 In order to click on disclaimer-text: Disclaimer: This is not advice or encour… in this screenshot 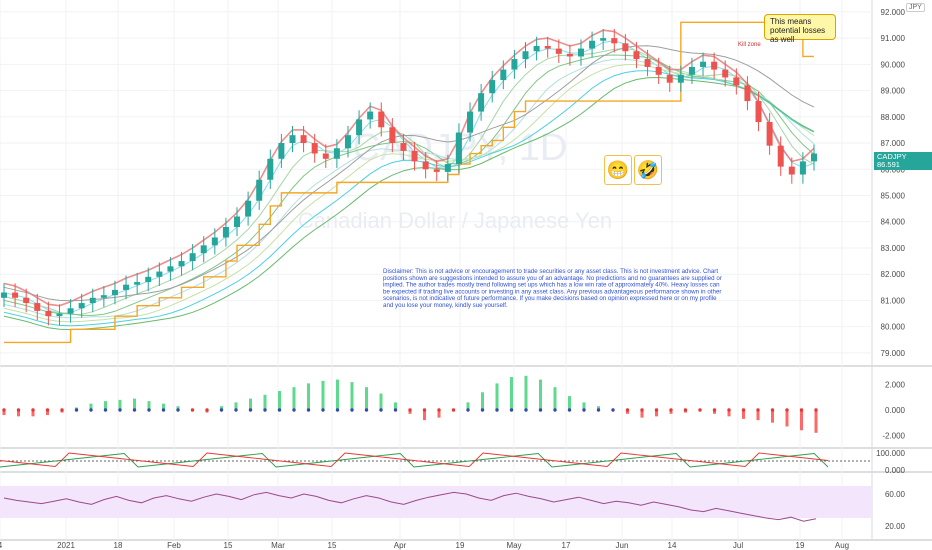, I will do `click(552, 288)`.